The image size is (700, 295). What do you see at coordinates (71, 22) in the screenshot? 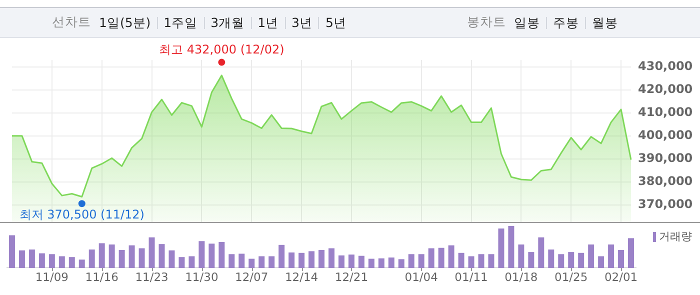
I see `text: 선차트` at bounding box center [71, 22].